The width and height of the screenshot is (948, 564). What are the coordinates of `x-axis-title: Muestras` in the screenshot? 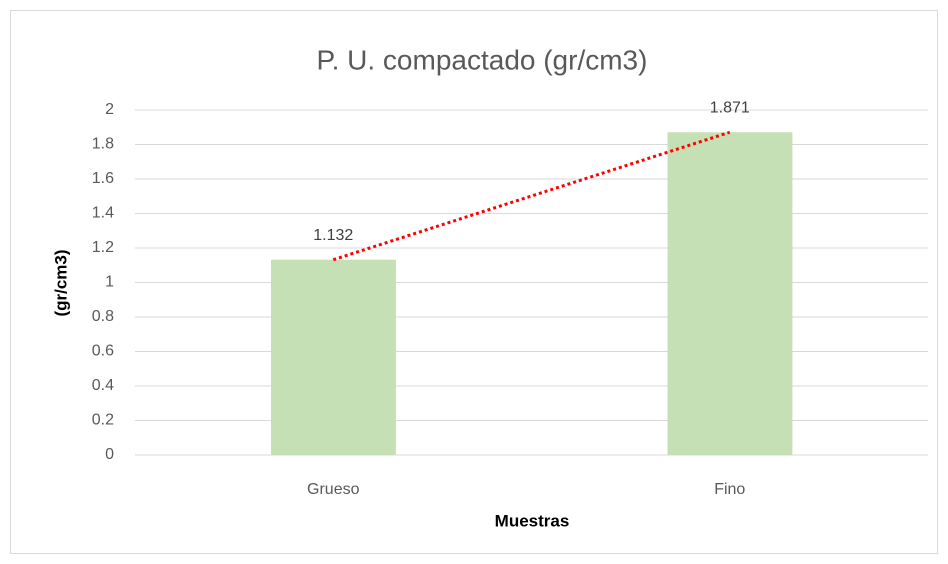 It's located at (532, 520).